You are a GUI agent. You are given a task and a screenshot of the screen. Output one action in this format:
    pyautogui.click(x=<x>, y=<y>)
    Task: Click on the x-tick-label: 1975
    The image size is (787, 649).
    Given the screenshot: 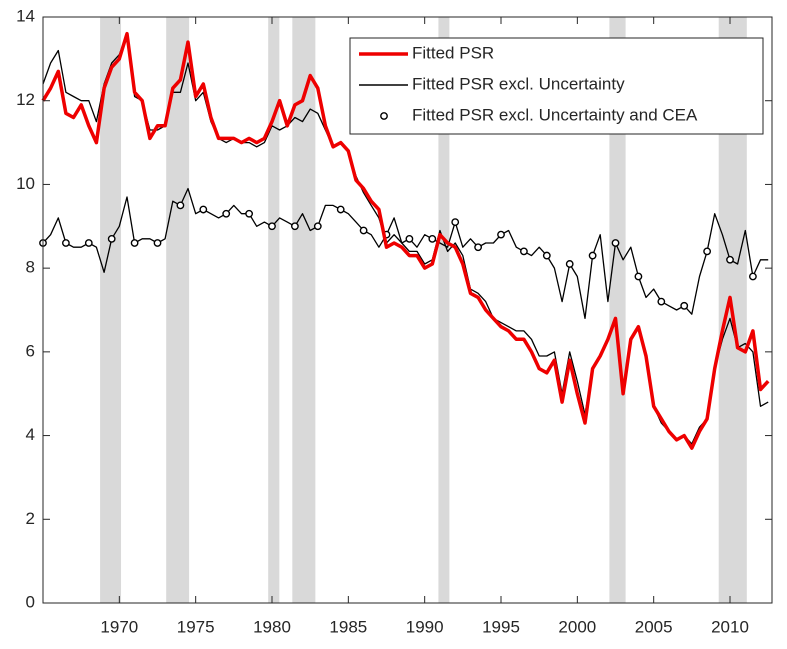 What is the action you would take?
    pyautogui.click(x=196, y=626)
    